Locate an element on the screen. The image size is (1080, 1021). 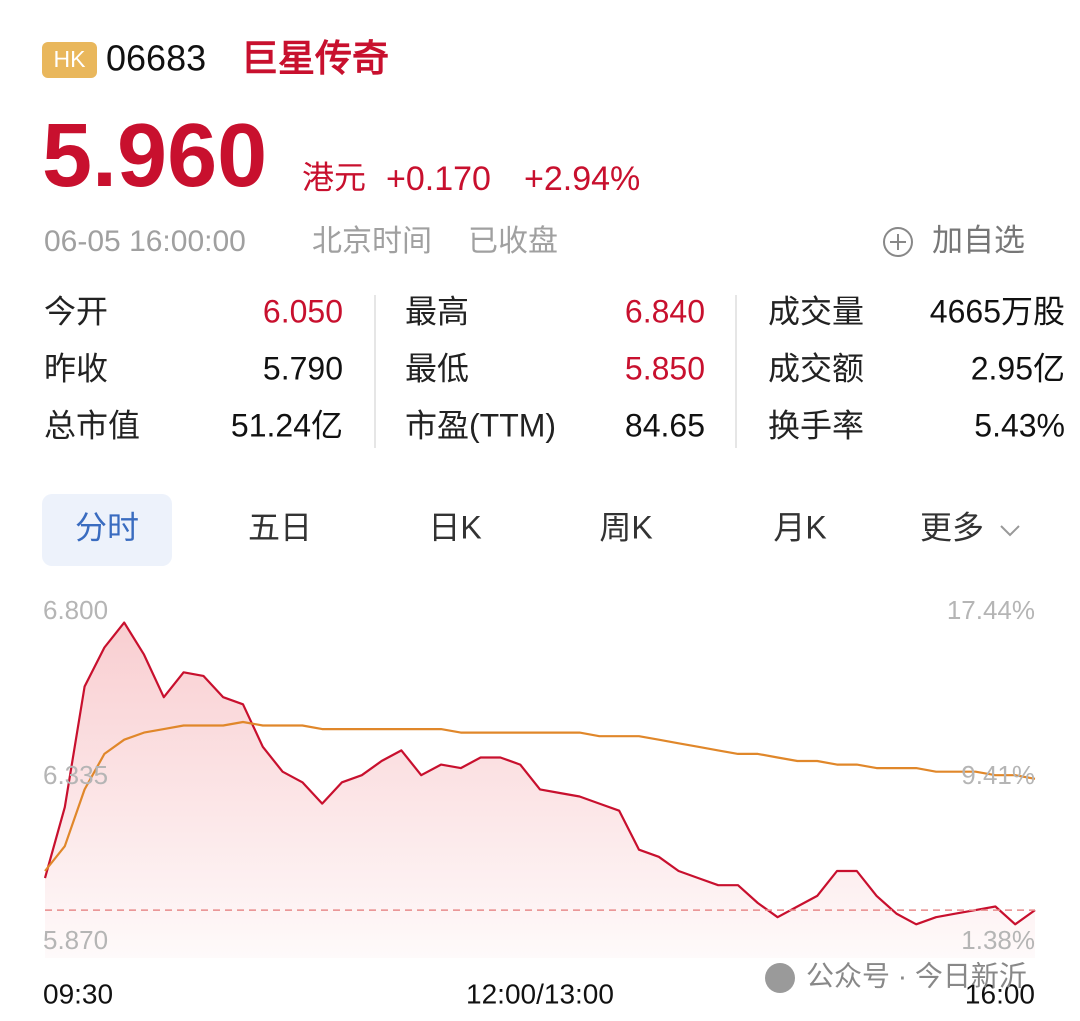
tab: 更多 is located at coordinates (952, 527).